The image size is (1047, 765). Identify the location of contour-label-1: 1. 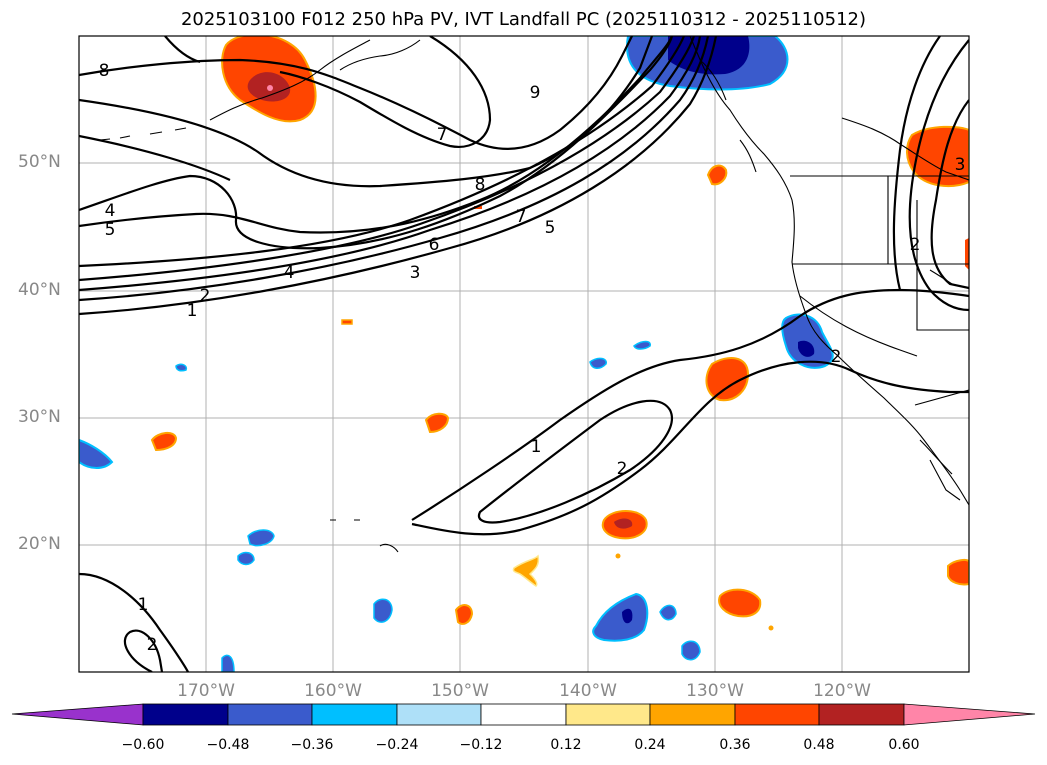
(192, 311).